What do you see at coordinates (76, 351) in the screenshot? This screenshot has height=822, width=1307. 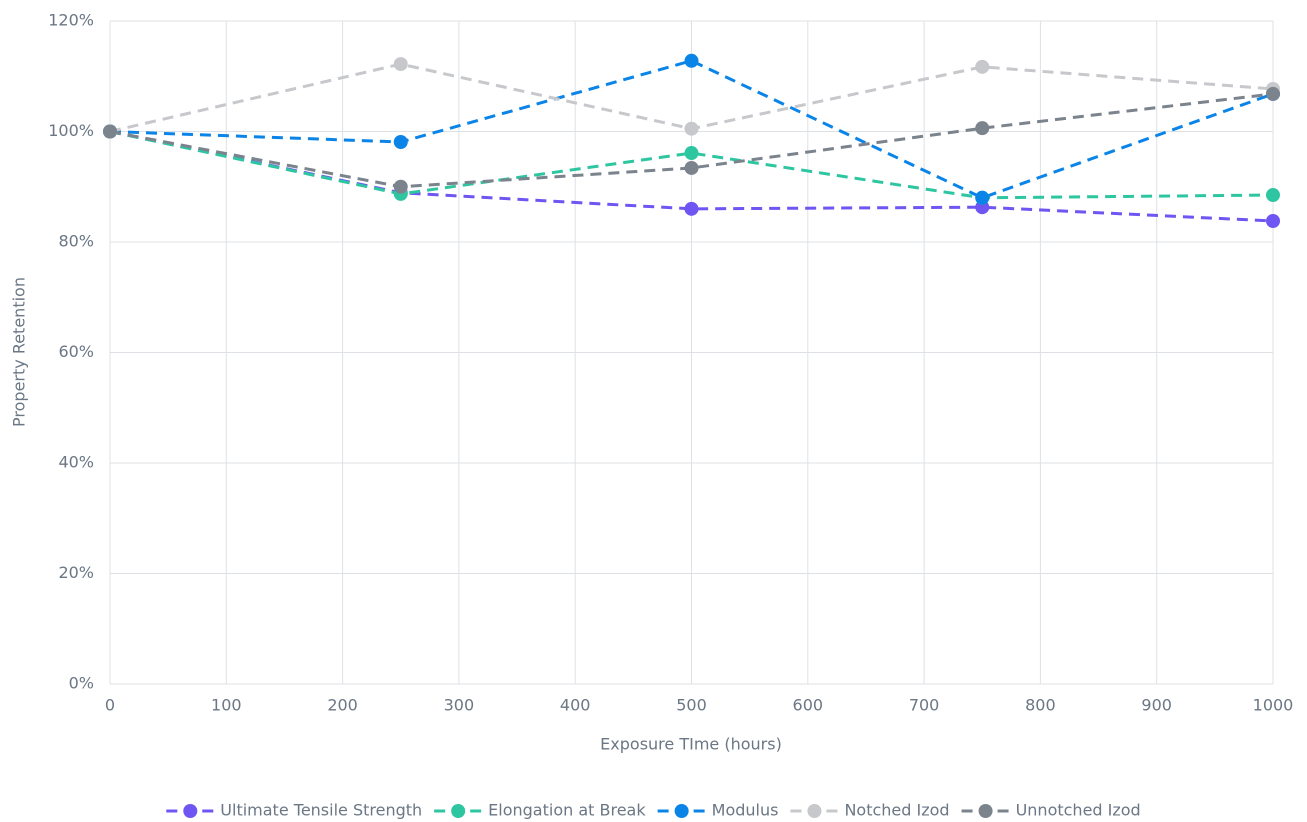 I see `y-tick-label: 60%` at bounding box center [76, 351].